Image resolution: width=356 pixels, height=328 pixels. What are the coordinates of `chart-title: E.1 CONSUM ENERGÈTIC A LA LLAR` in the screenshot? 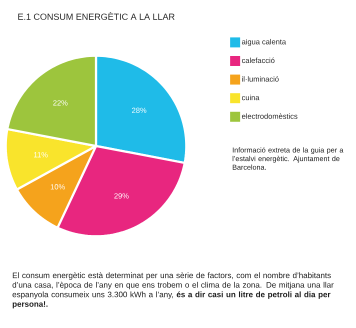 It's located at (96, 16).